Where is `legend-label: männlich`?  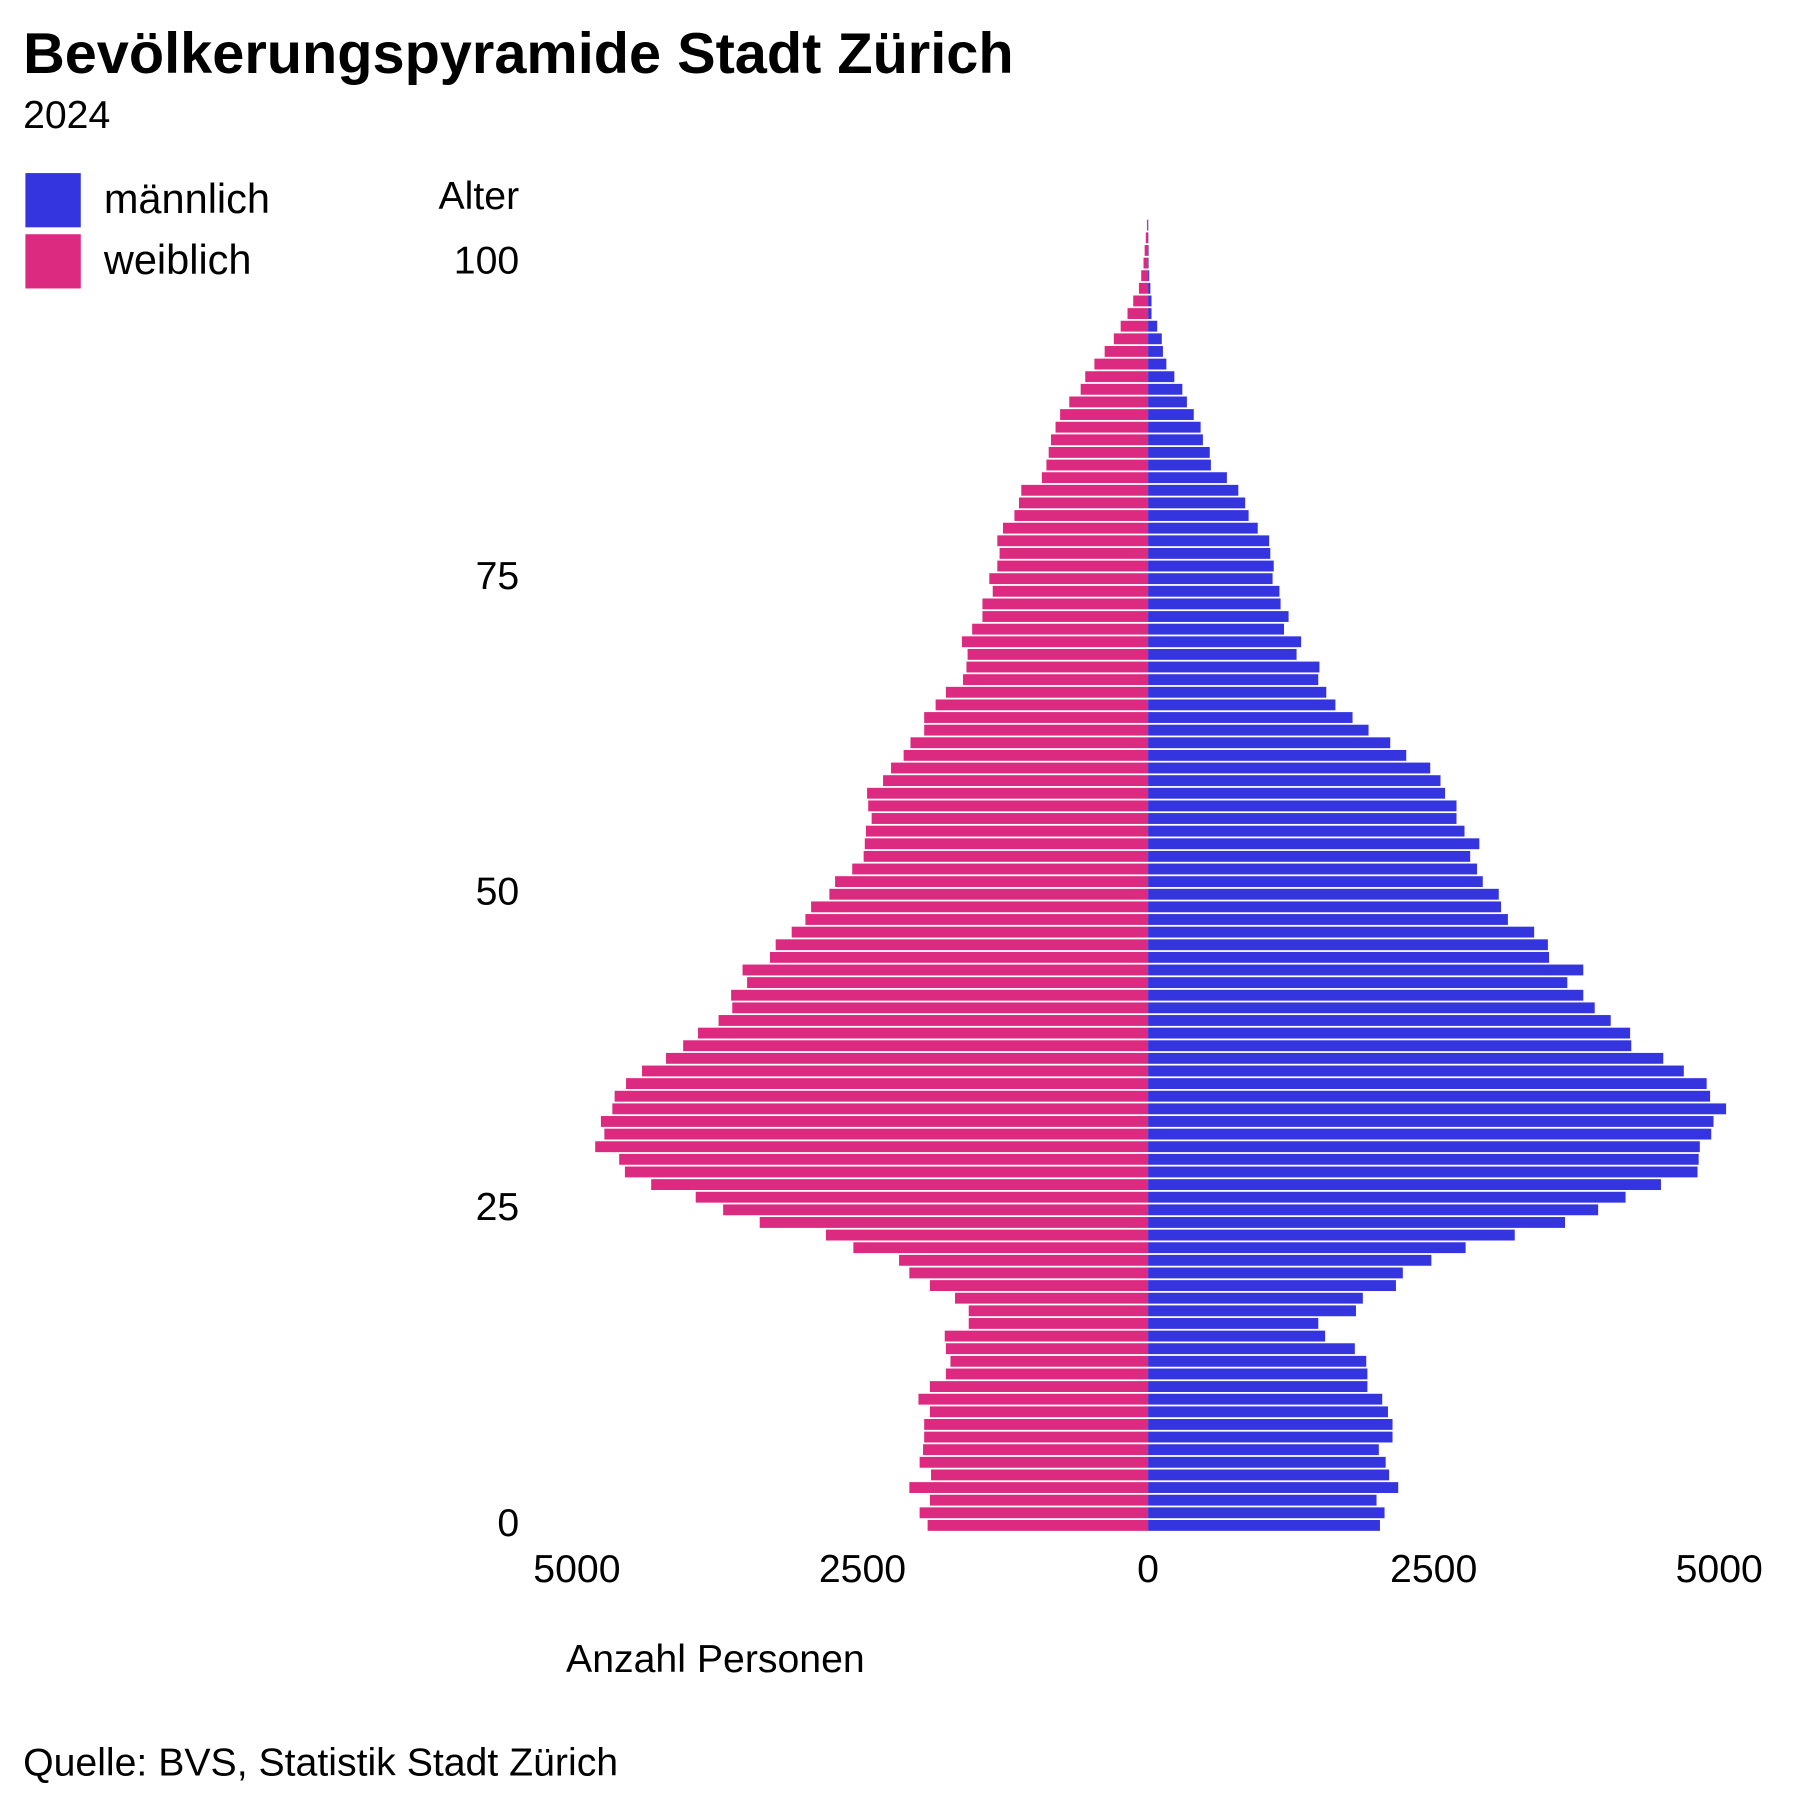
legend-label: männlich is located at coordinates (187, 198).